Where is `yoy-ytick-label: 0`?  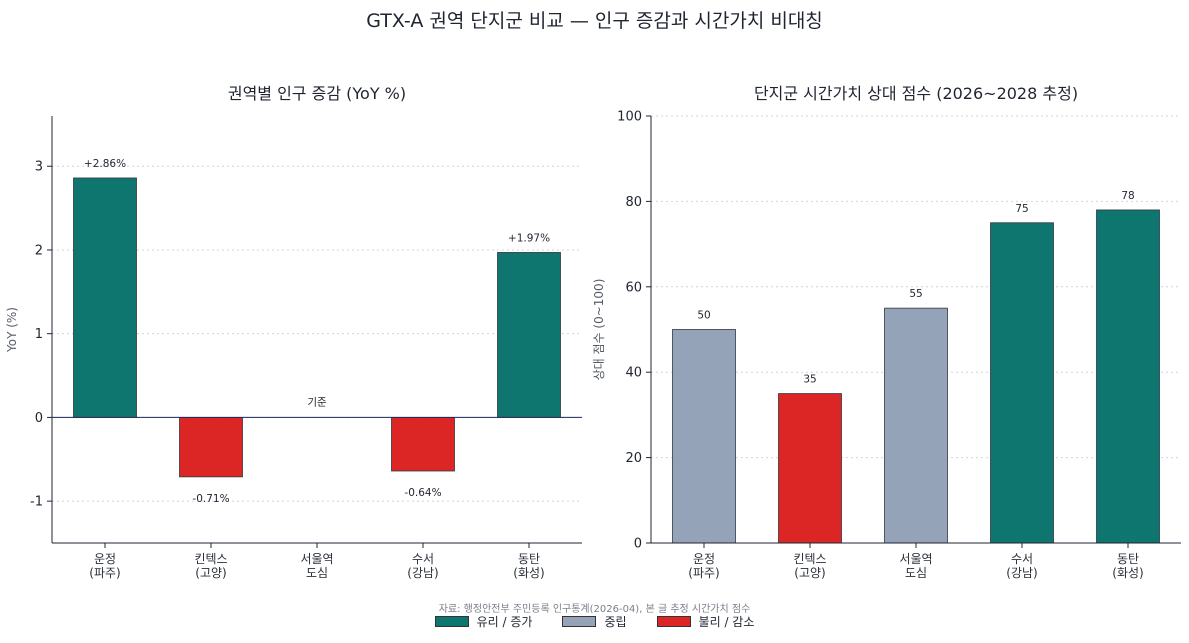 yoy-ytick-label: 0 is located at coordinates (39, 418).